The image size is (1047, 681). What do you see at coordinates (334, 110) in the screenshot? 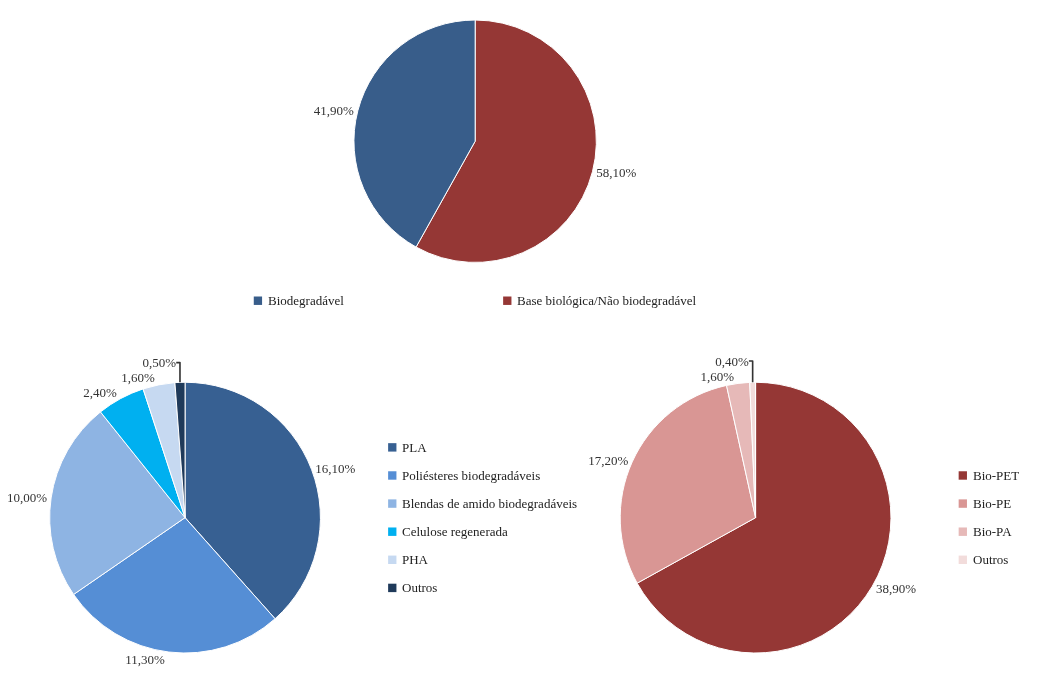
I see `data-label: 41,90%` at bounding box center [334, 110].